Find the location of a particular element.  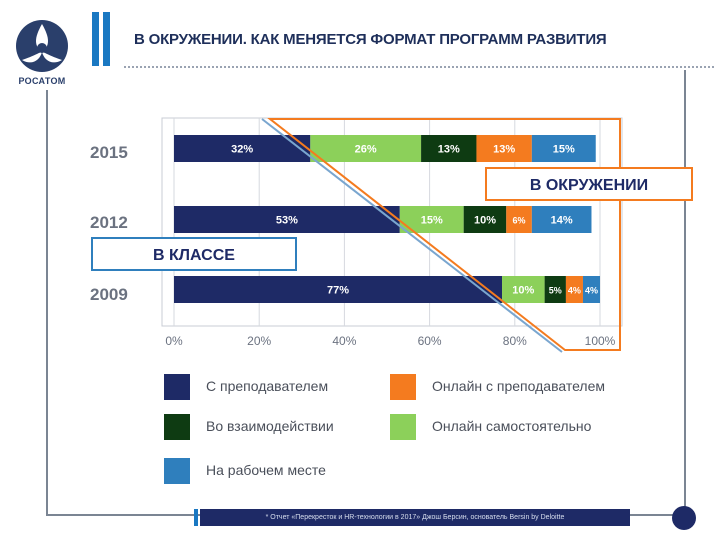

x-tick-label: 100% is located at coordinates (600, 341).